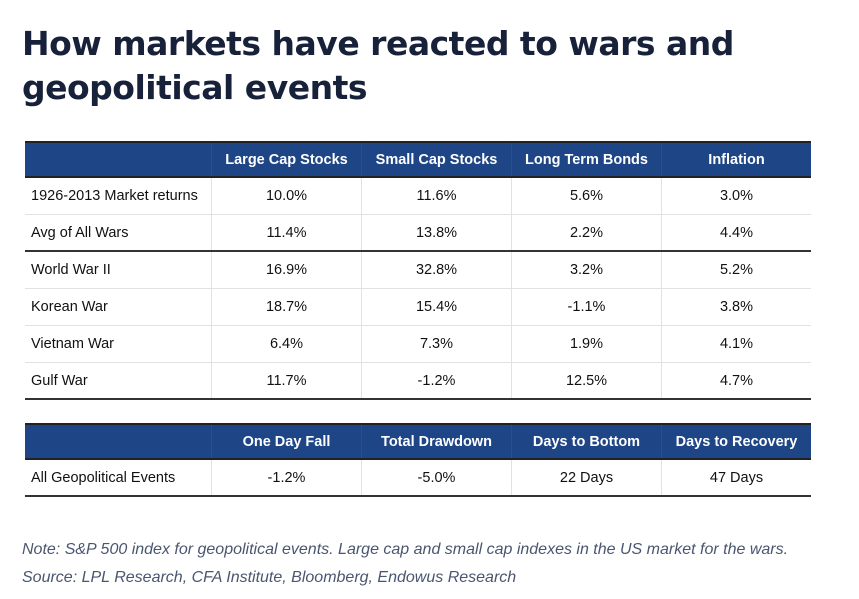 The height and width of the screenshot is (599, 859). What do you see at coordinates (736, 270) in the screenshot?
I see `table-cell: 5.2%` at bounding box center [736, 270].